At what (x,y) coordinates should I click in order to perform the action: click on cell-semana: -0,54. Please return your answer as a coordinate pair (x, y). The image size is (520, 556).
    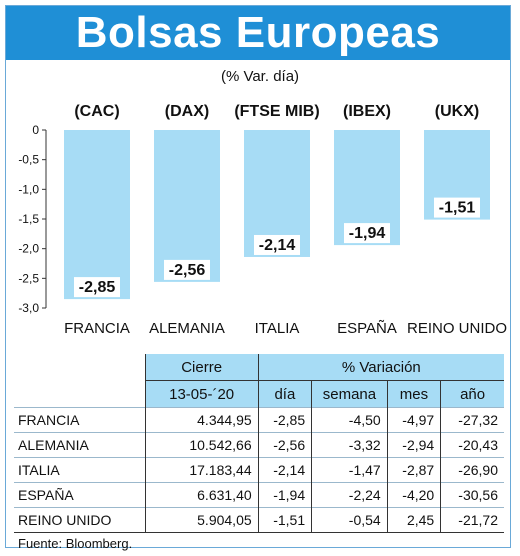
    Looking at the image, I should click on (349, 520).